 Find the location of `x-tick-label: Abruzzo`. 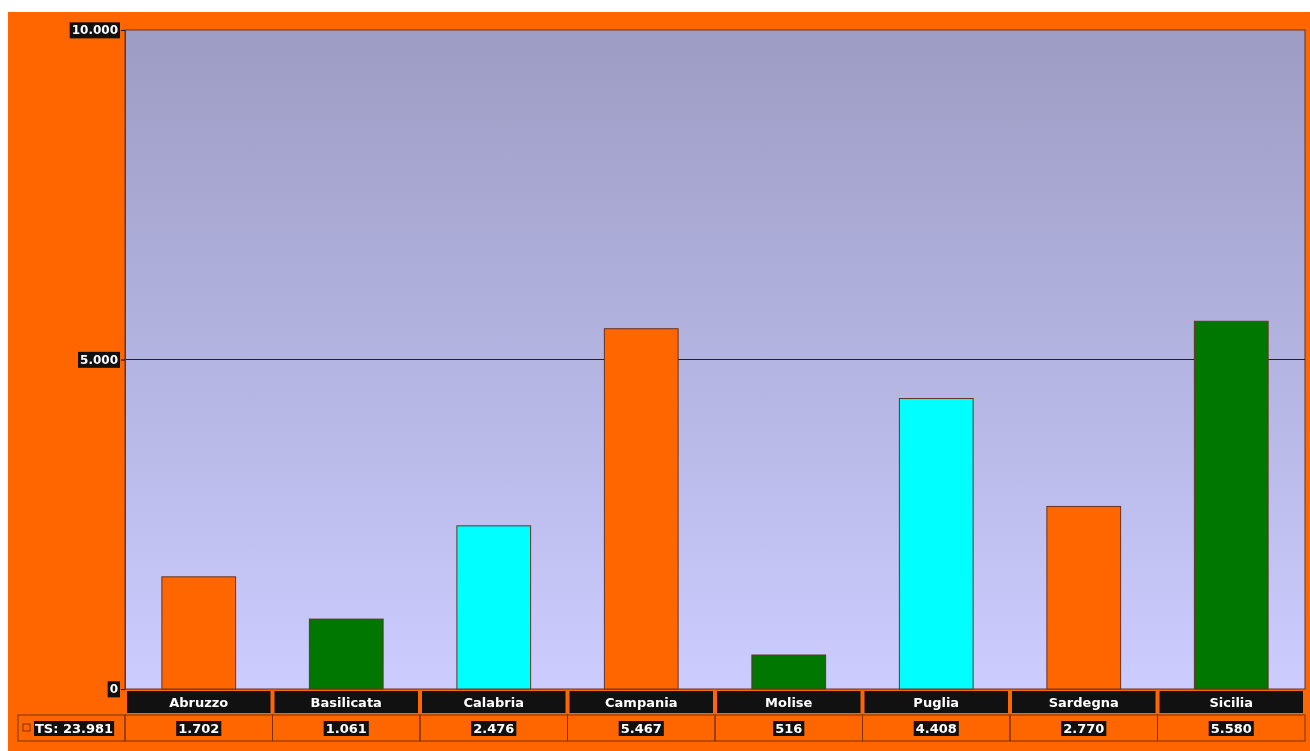

x-tick-label: Abruzzo is located at coordinates (199, 702).